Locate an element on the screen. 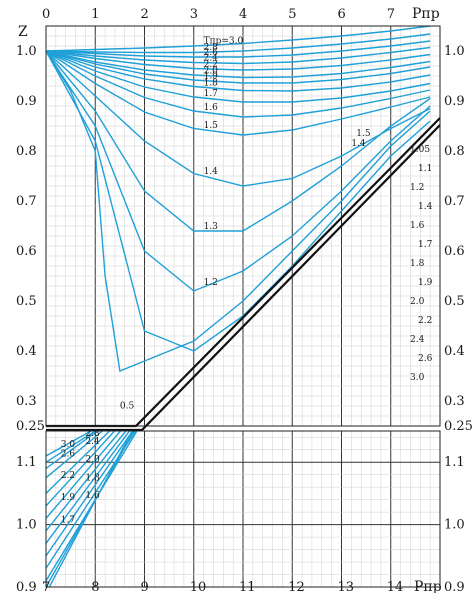 This screenshot has width=472, height=593. lower-curve-label: 1.7 is located at coordinates (68, 520).